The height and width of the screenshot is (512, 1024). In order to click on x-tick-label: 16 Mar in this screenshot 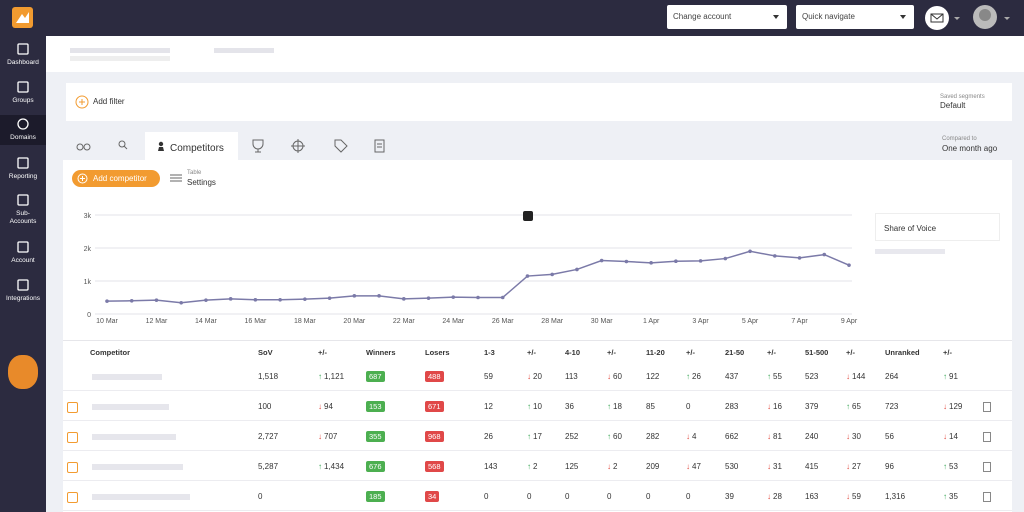, I will do `click(256, 321)`.